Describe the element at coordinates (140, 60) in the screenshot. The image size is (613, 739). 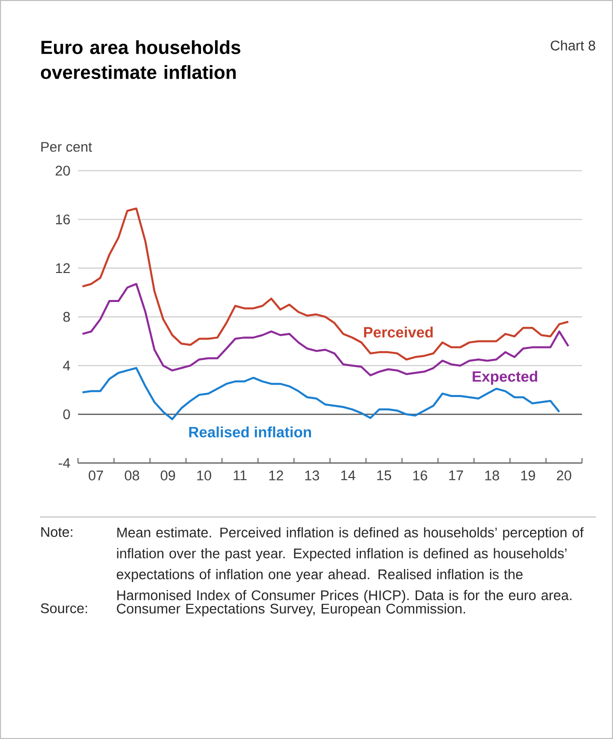
I see `chart-title: Euro area households overestimate inflation` at that location.